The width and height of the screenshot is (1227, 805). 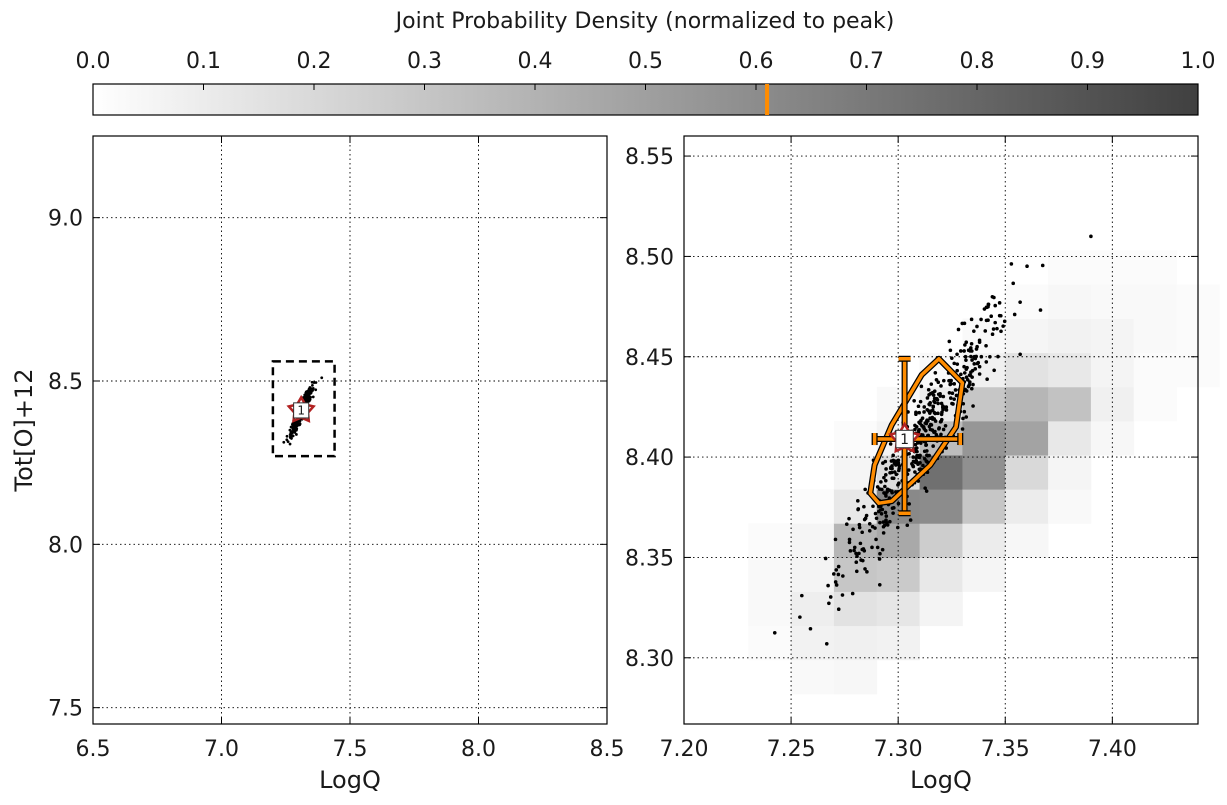 I want to click on zoom-region-box, so click(x=303, y=409).